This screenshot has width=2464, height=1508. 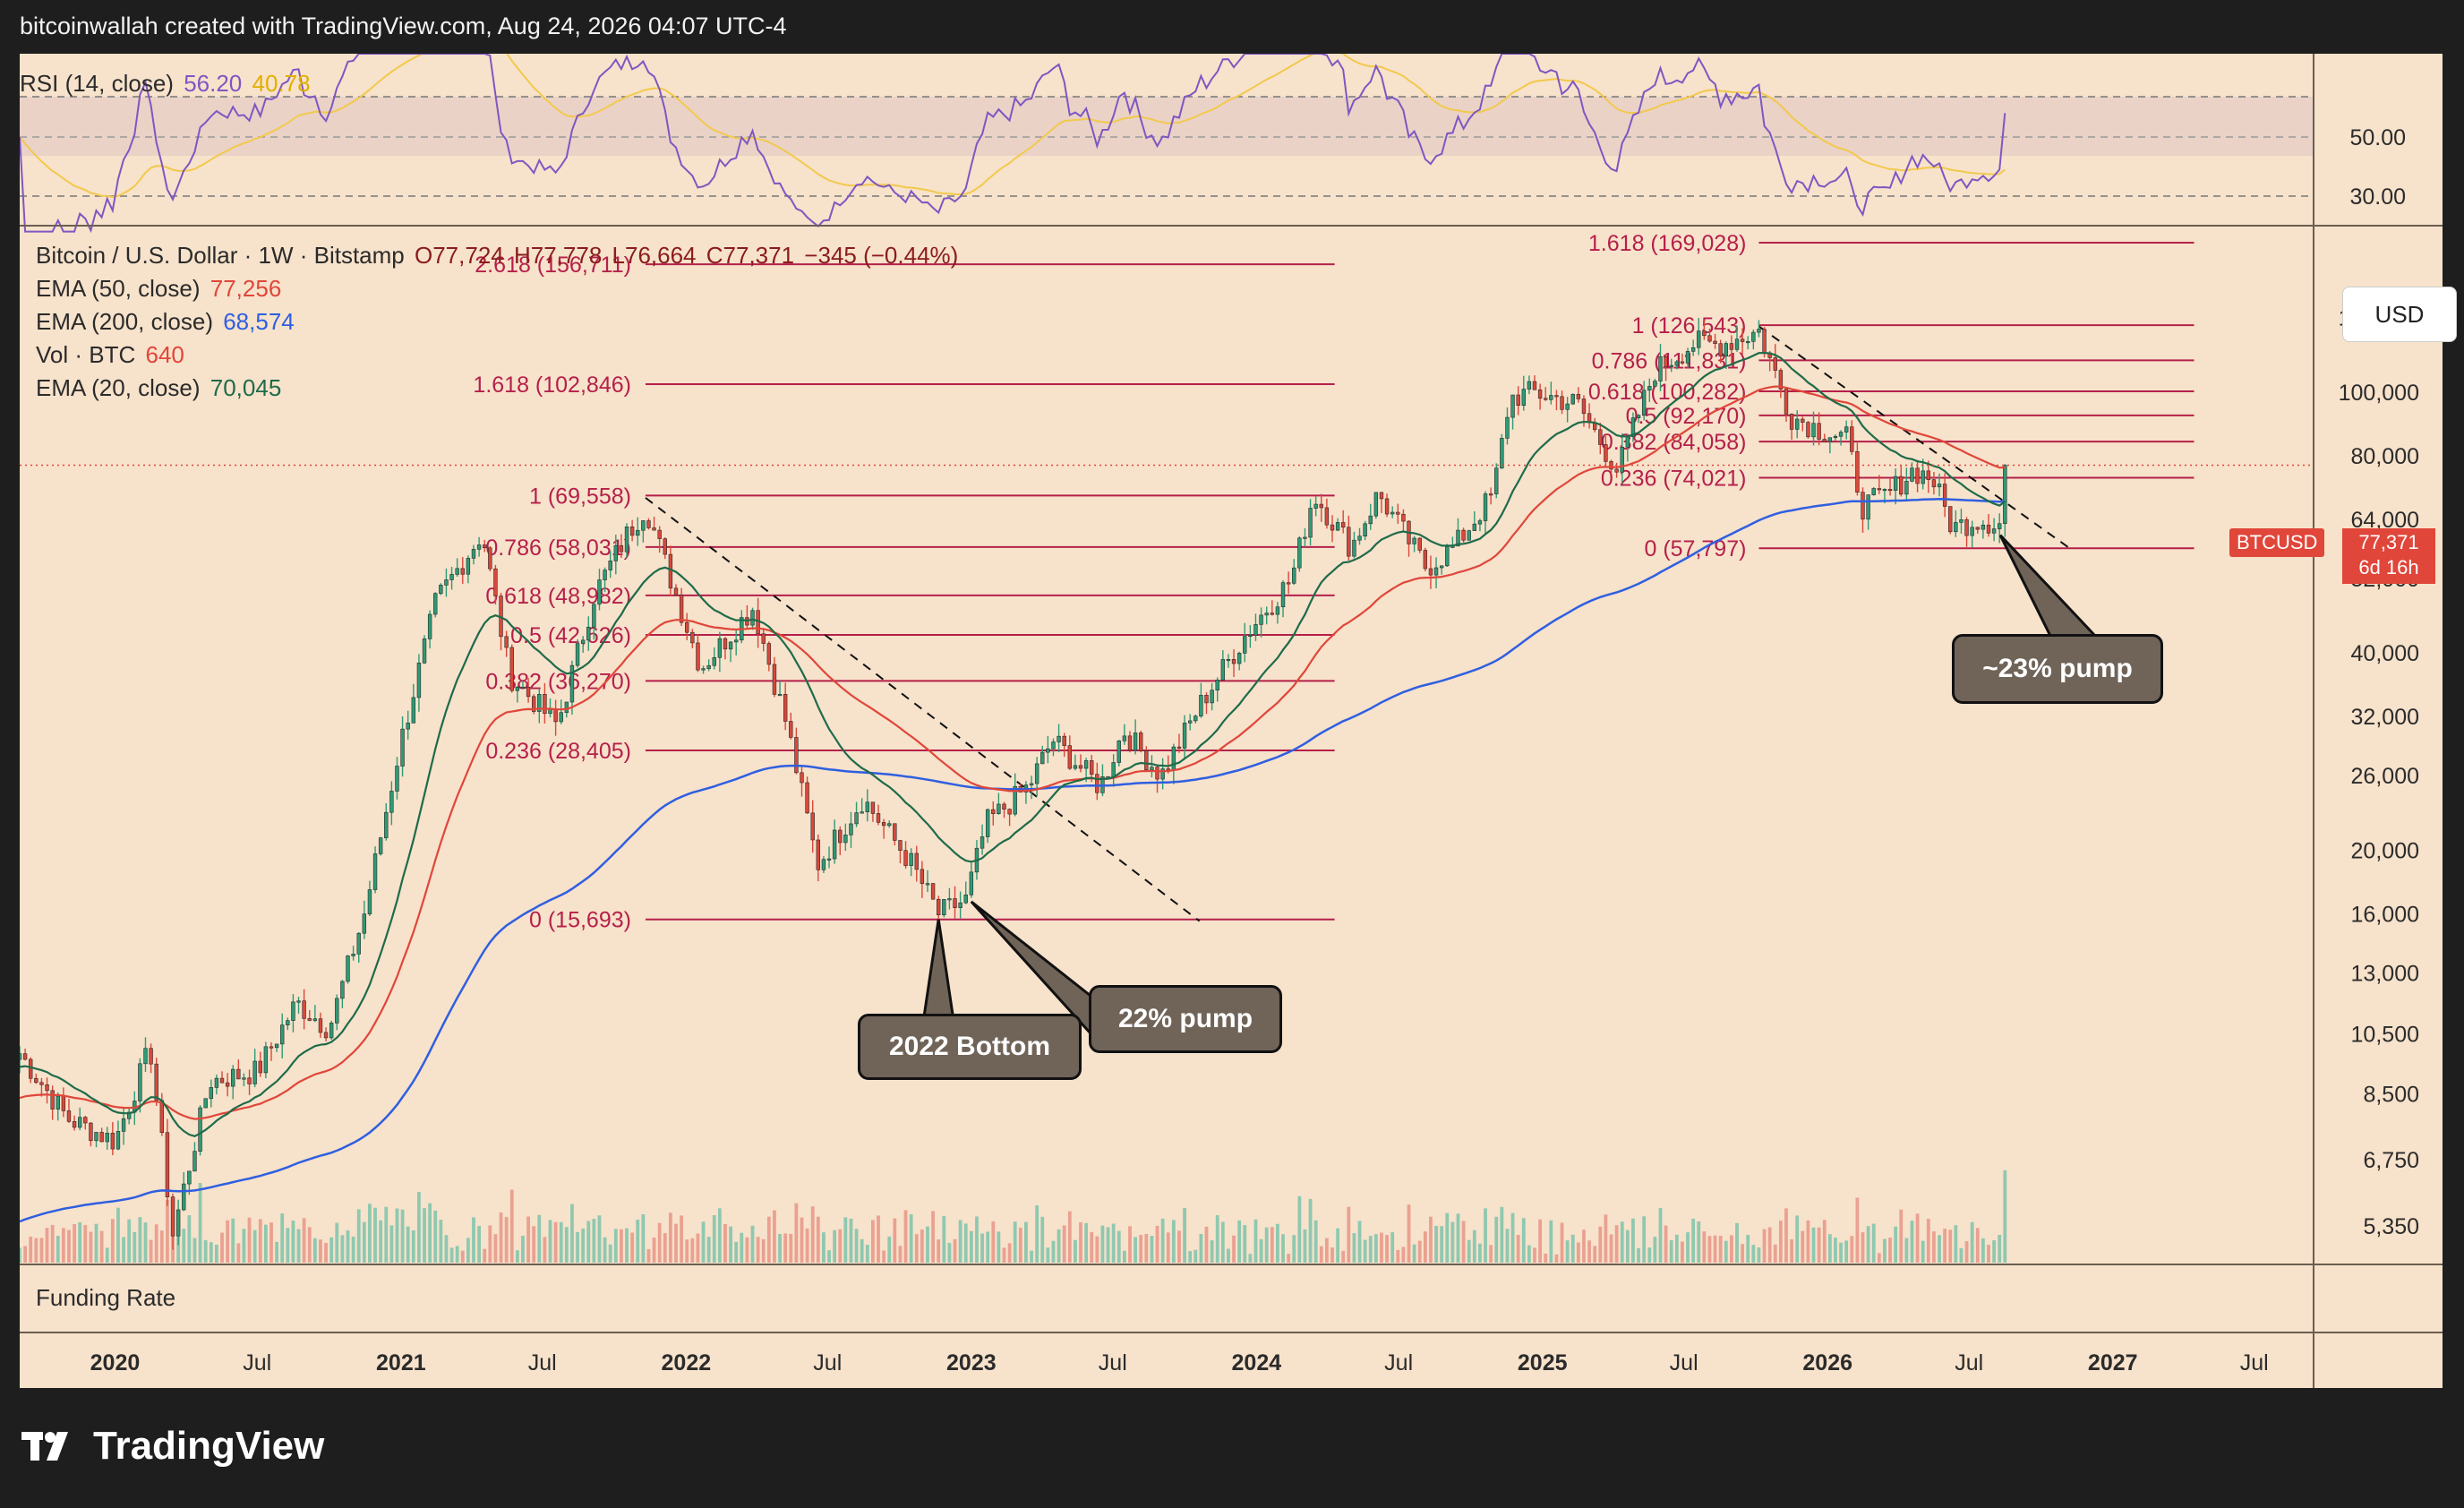 I want to click on fib-level-label: 0.786 (58,031), so click(x=558, y=548).